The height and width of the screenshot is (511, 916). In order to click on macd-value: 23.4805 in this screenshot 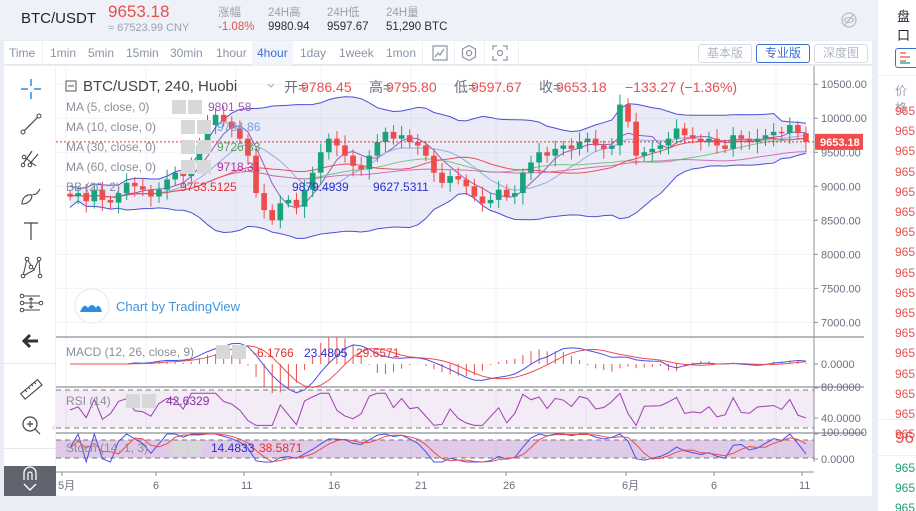, I will do `click(326, 353)`.